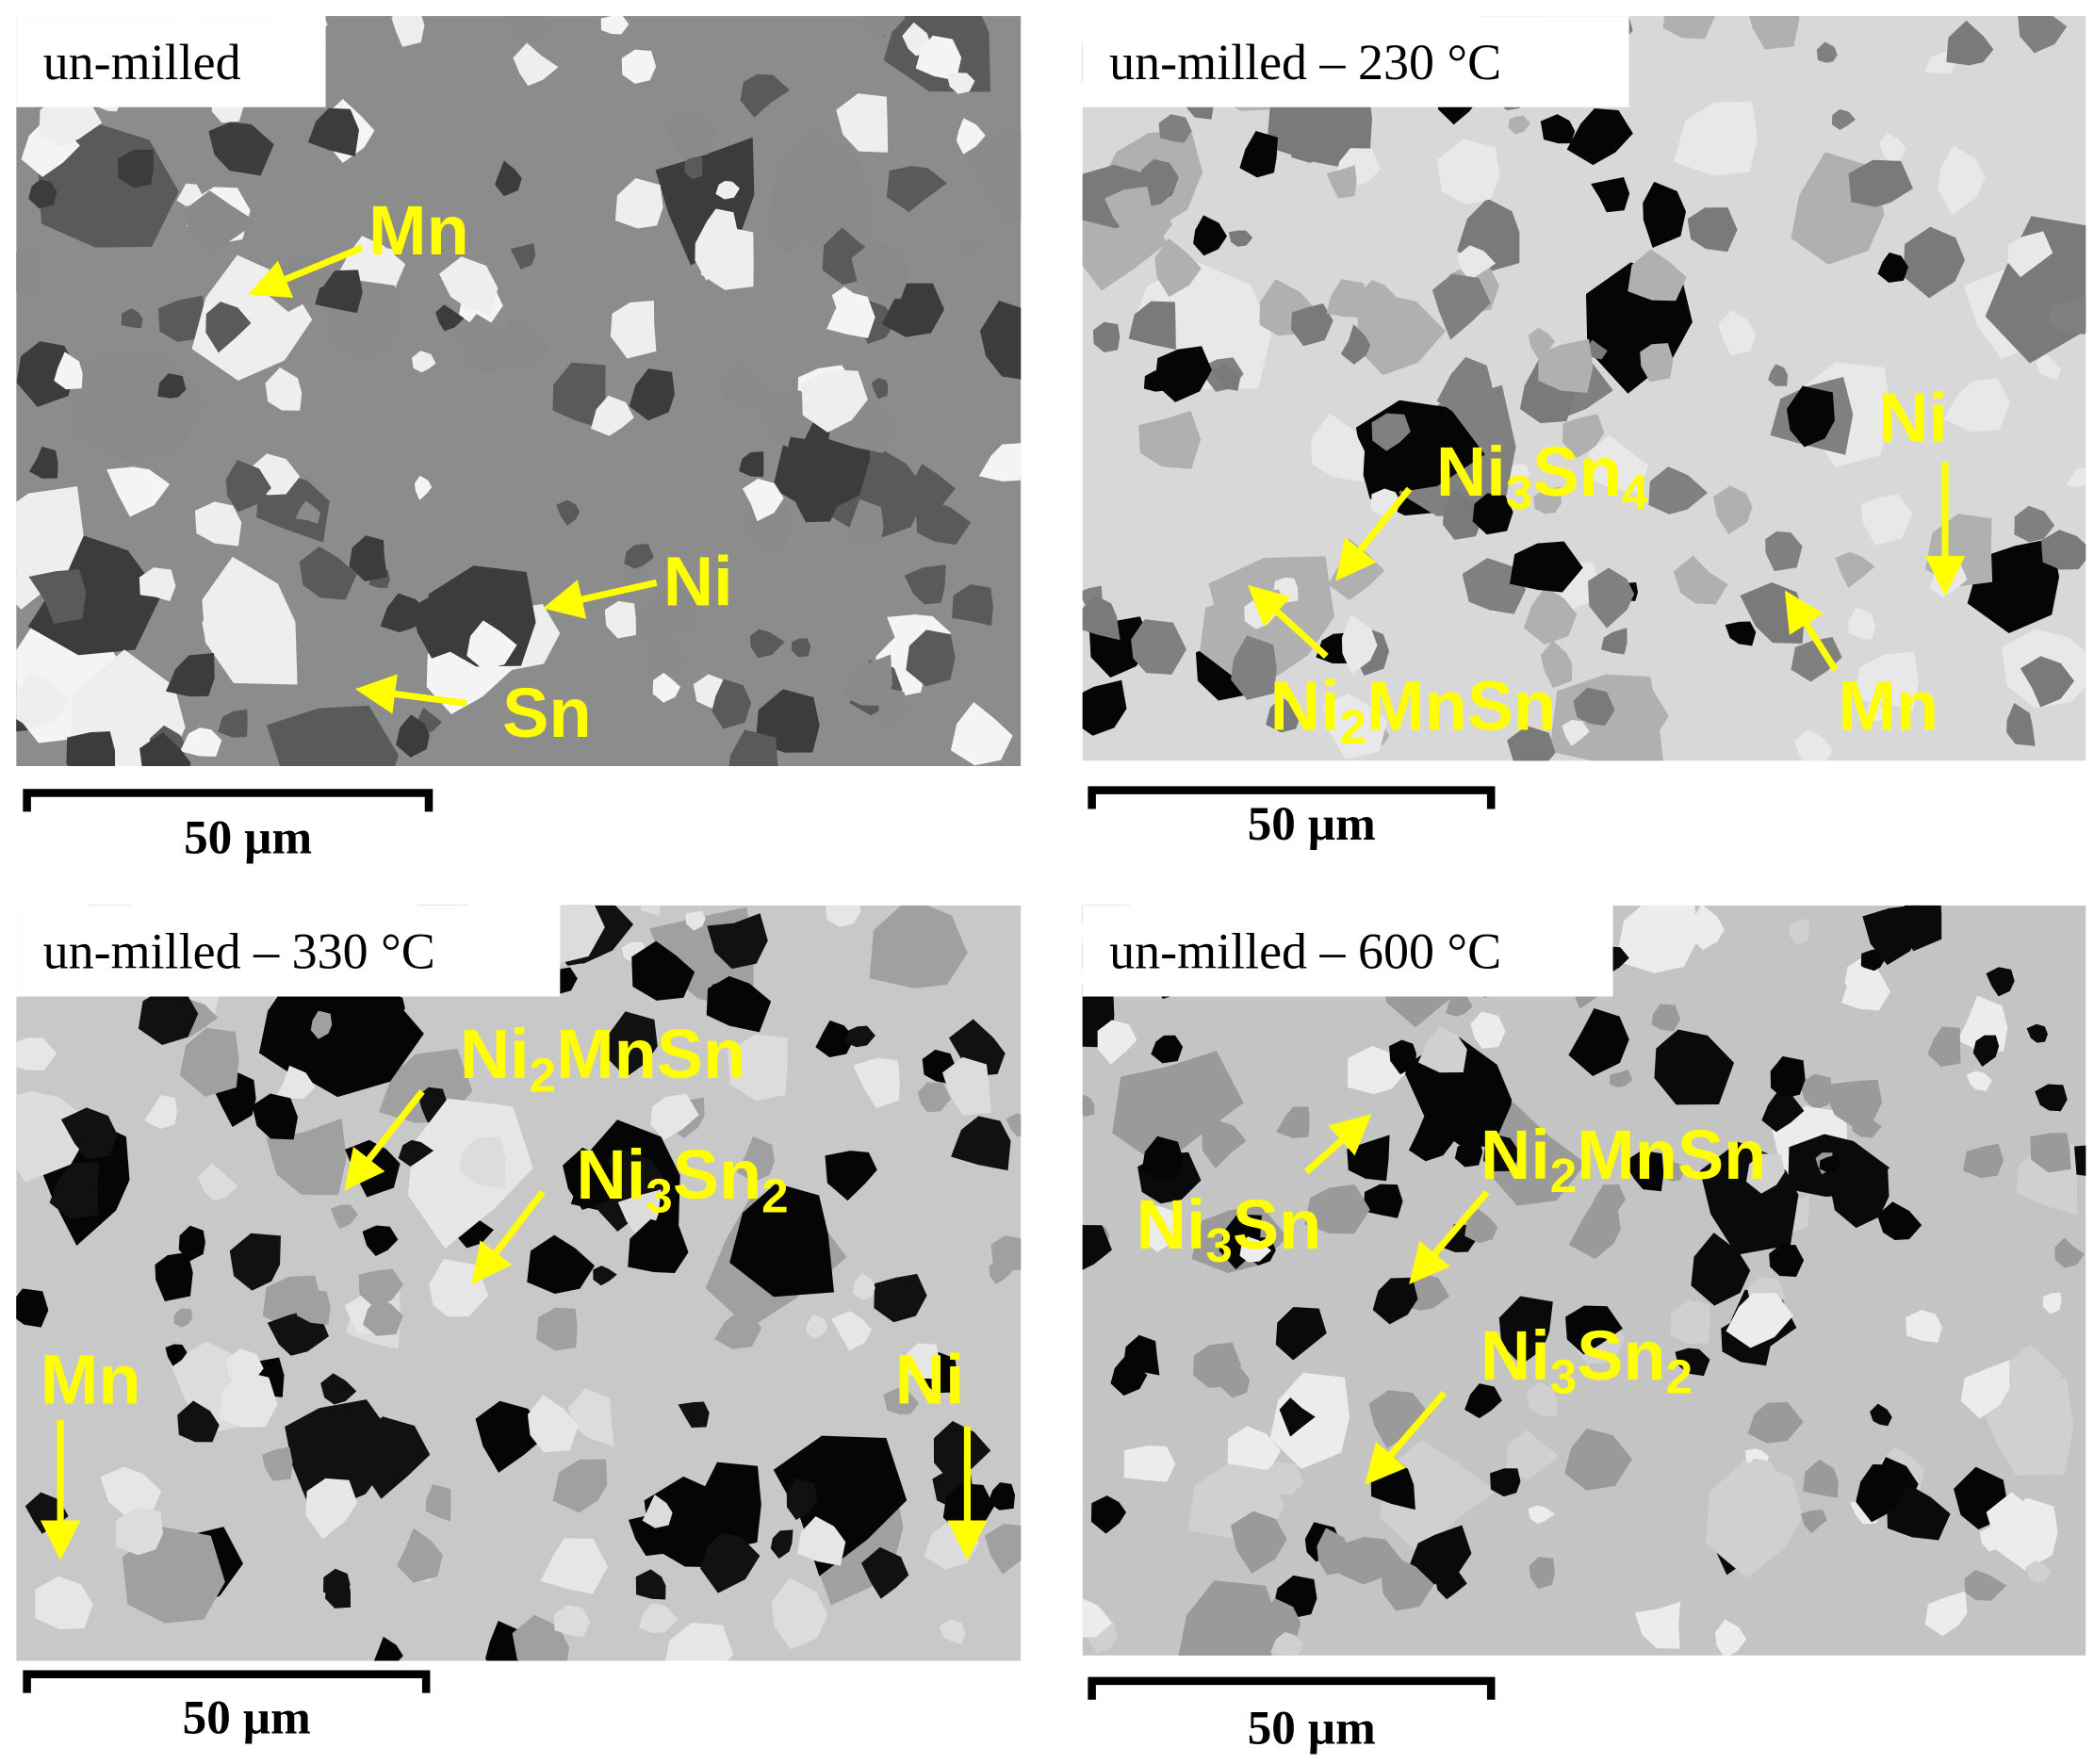 The width and height of the screenshot is (2094, 1764). Describe the element at coordinates (419, 230) in the screenshot. I see `annotation: Mn` at that location.